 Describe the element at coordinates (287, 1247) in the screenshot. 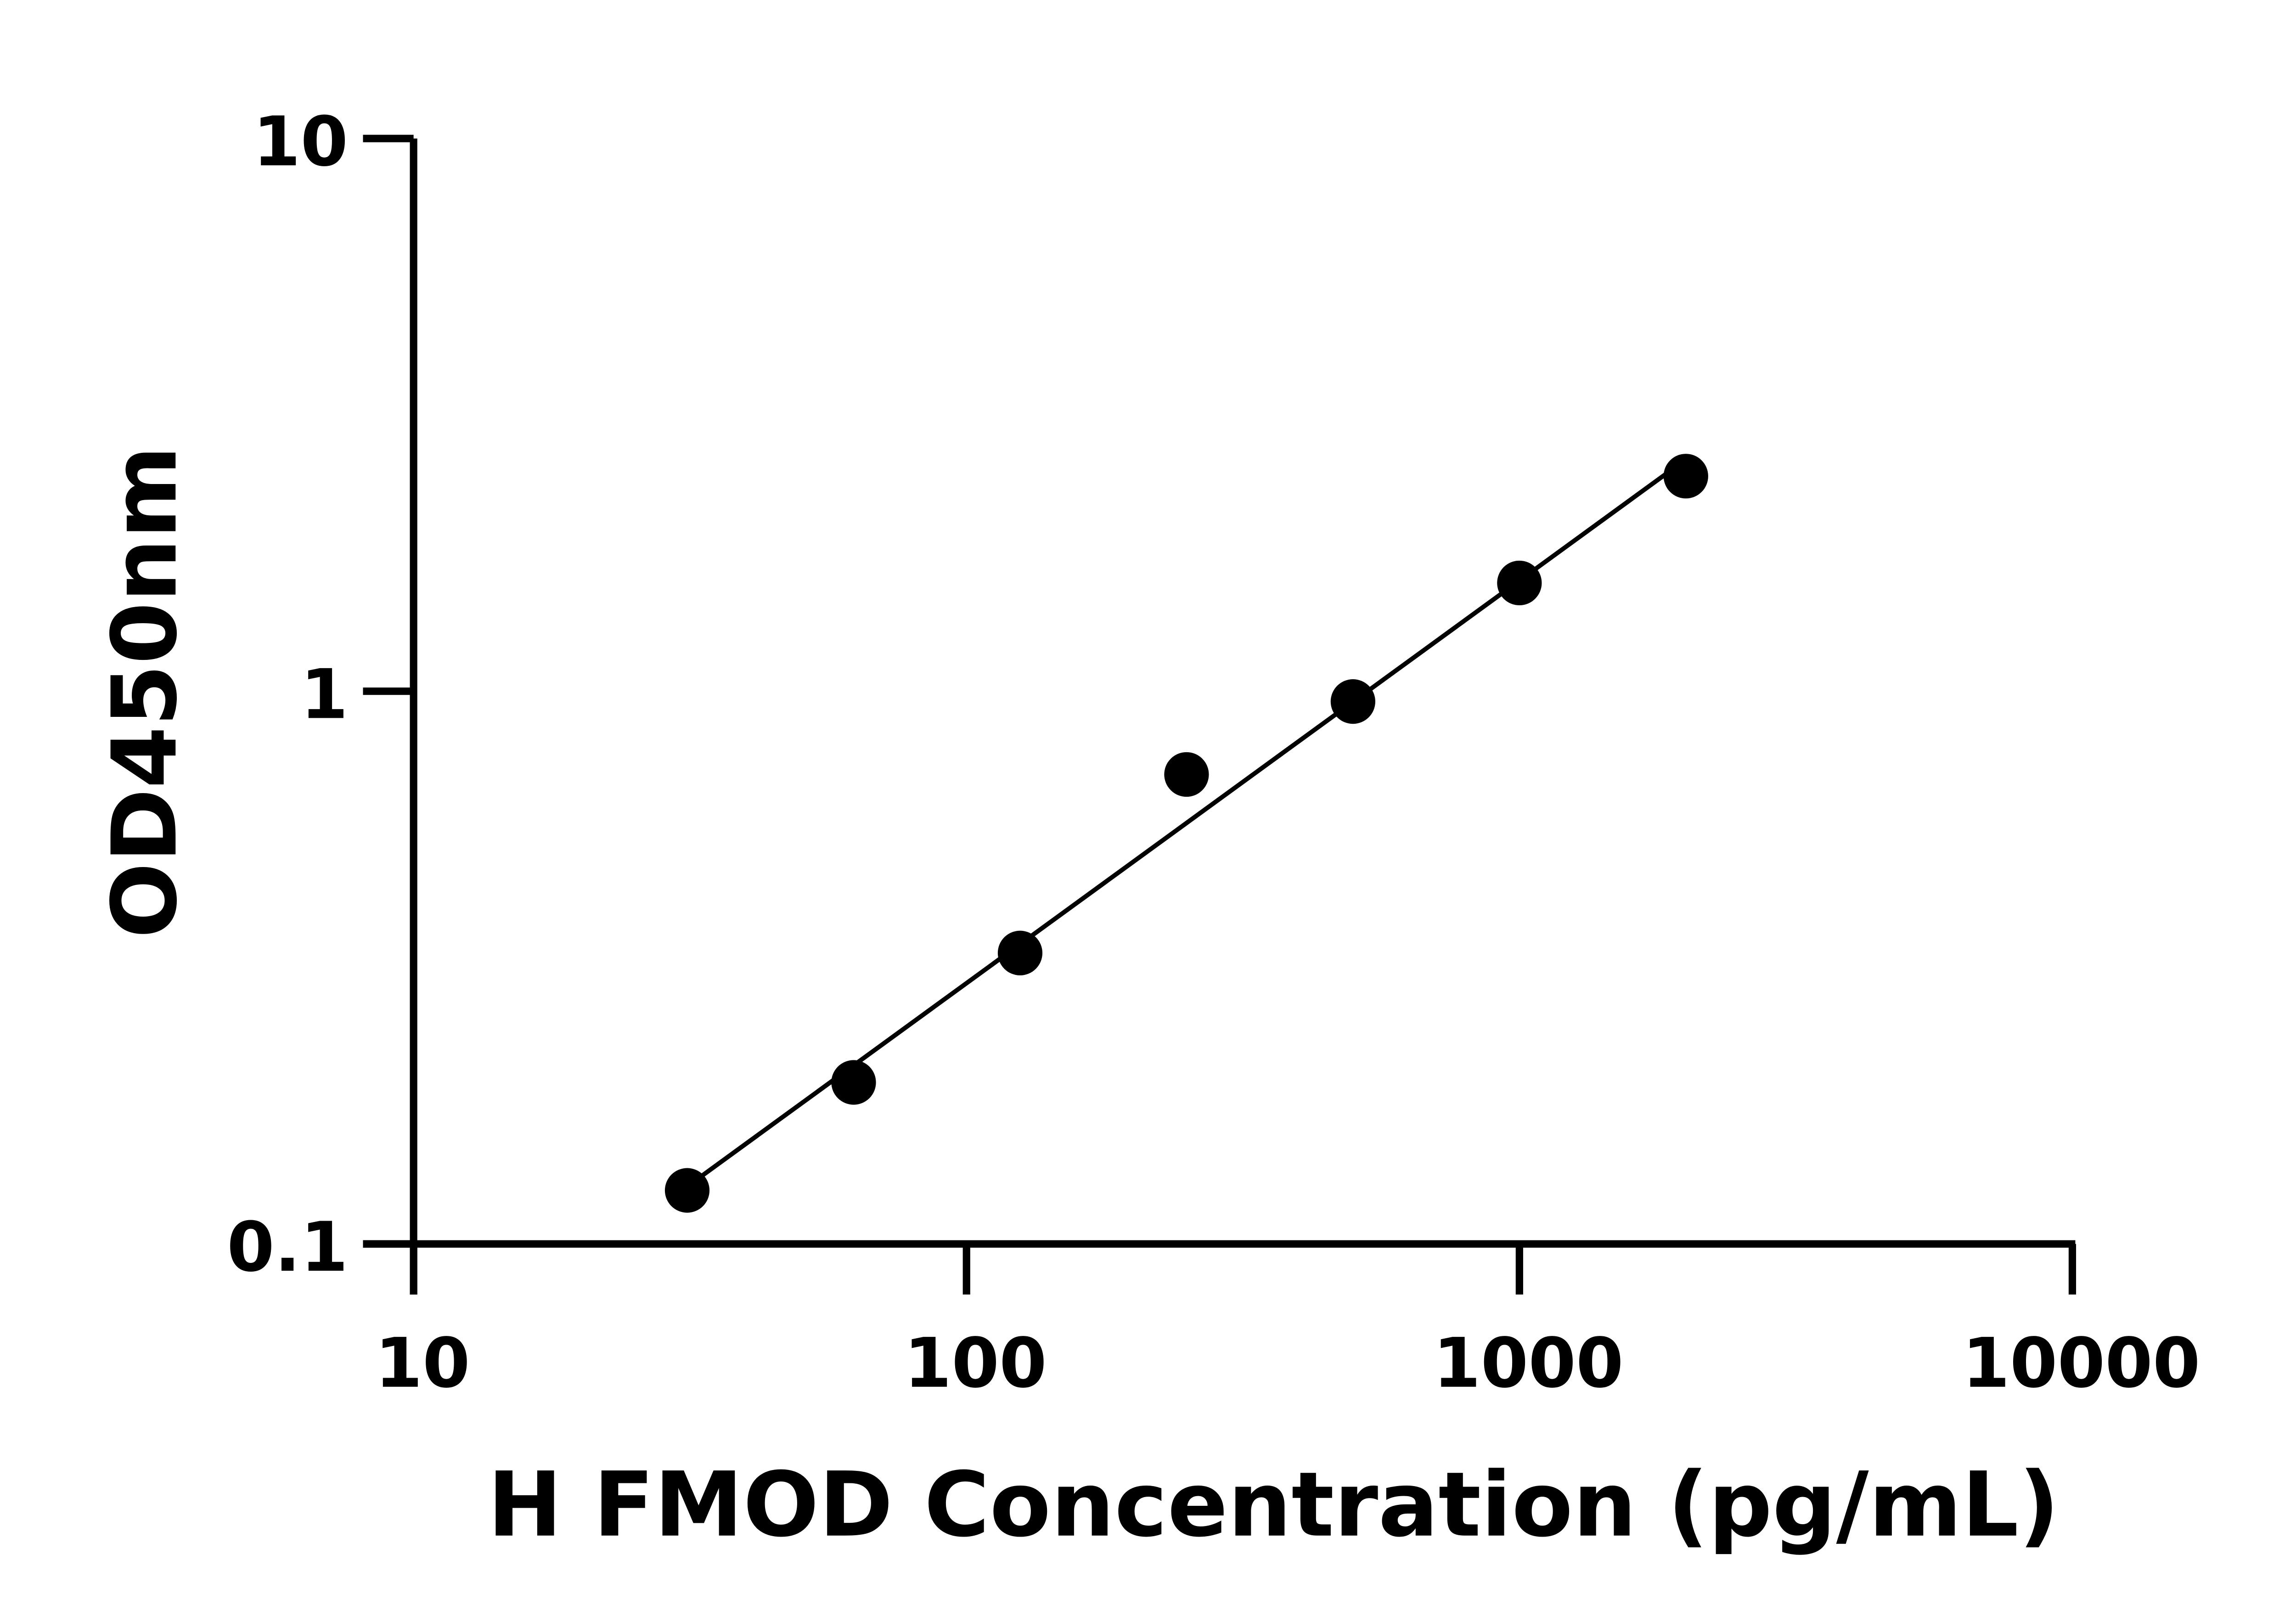

I see `y-tick-label: 0.1` at that location.